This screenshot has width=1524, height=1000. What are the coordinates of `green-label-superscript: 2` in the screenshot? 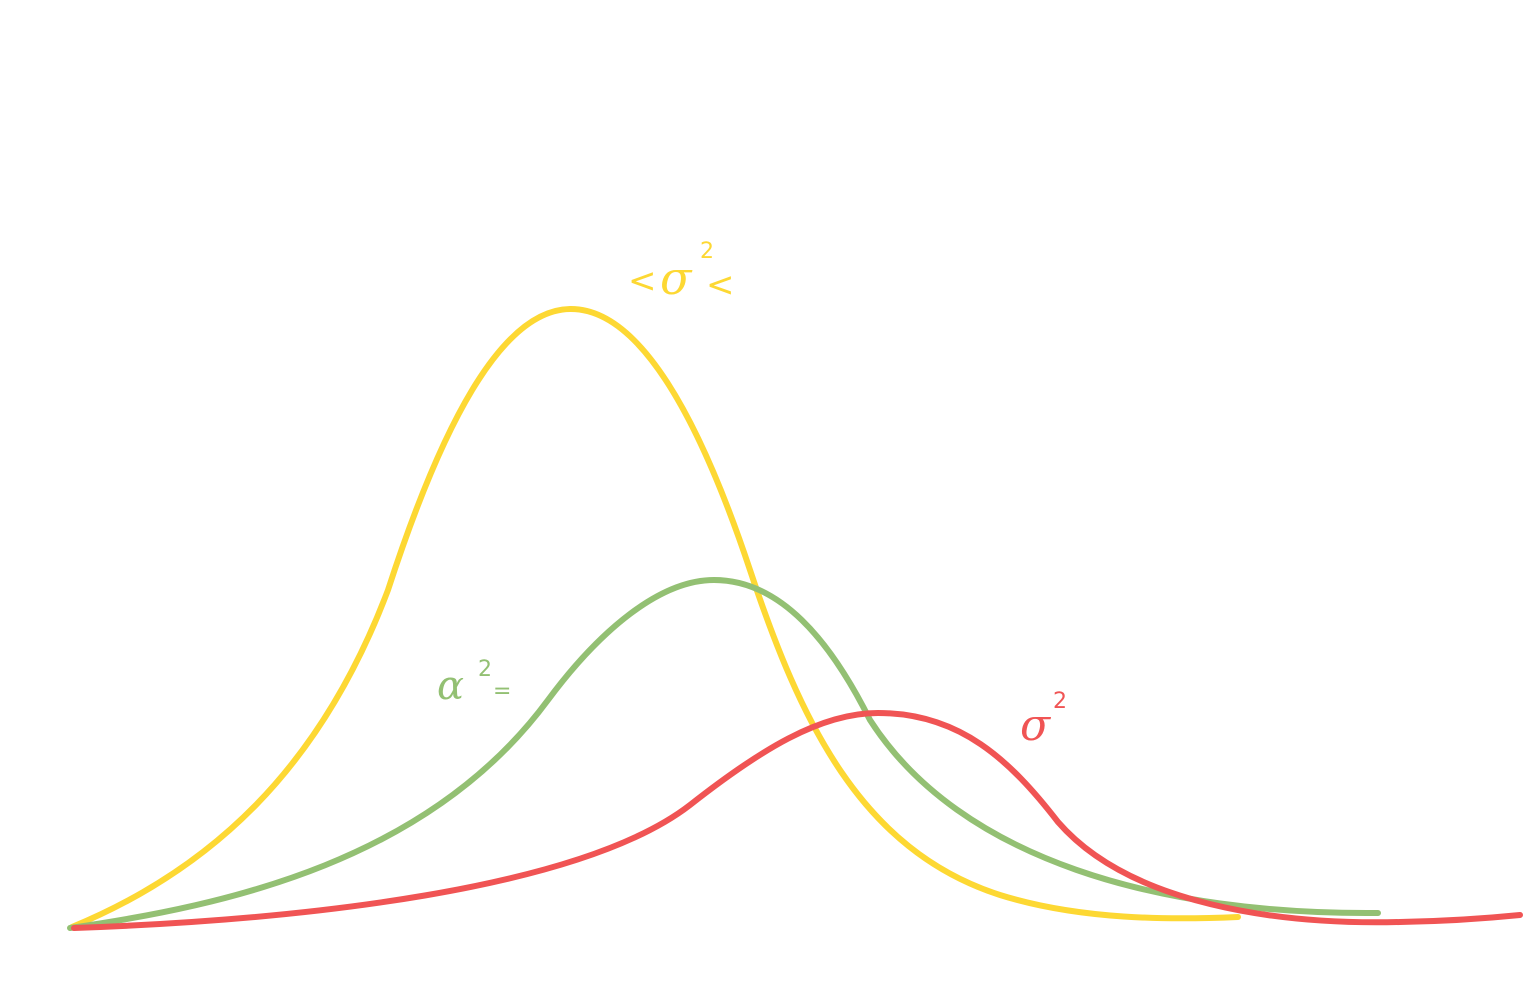 It's located at (485, 669).